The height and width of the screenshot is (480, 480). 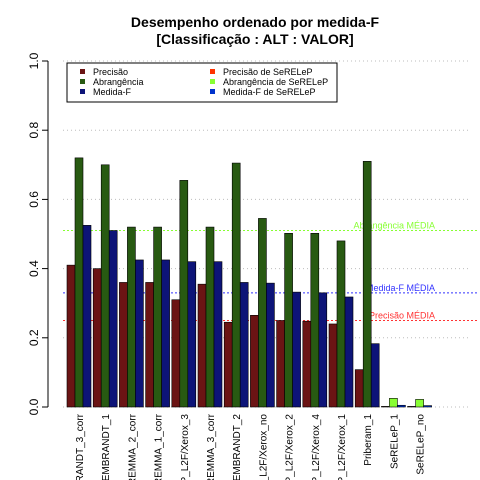 I want to click on y-tick-label: 0.2, so click(x=34, y=337).